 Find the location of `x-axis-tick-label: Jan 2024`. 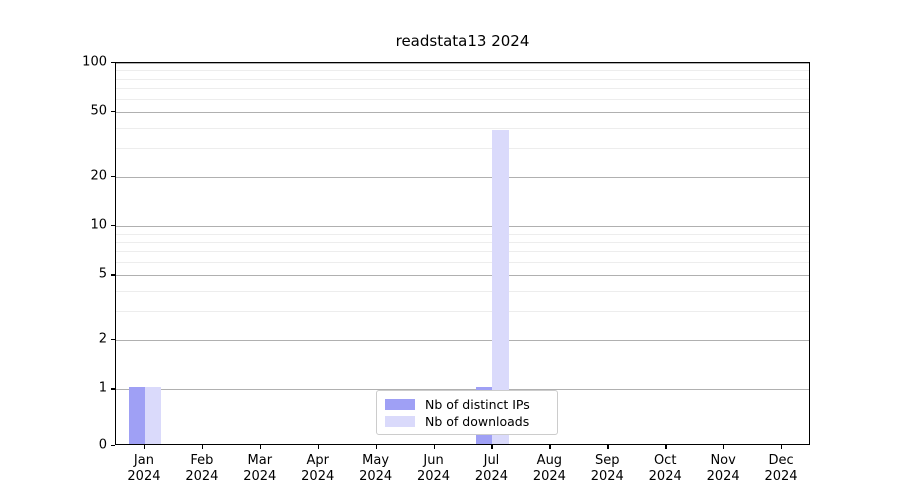

x-axis-tick-label: Jan 2024 is located at coordinates (144, 468).